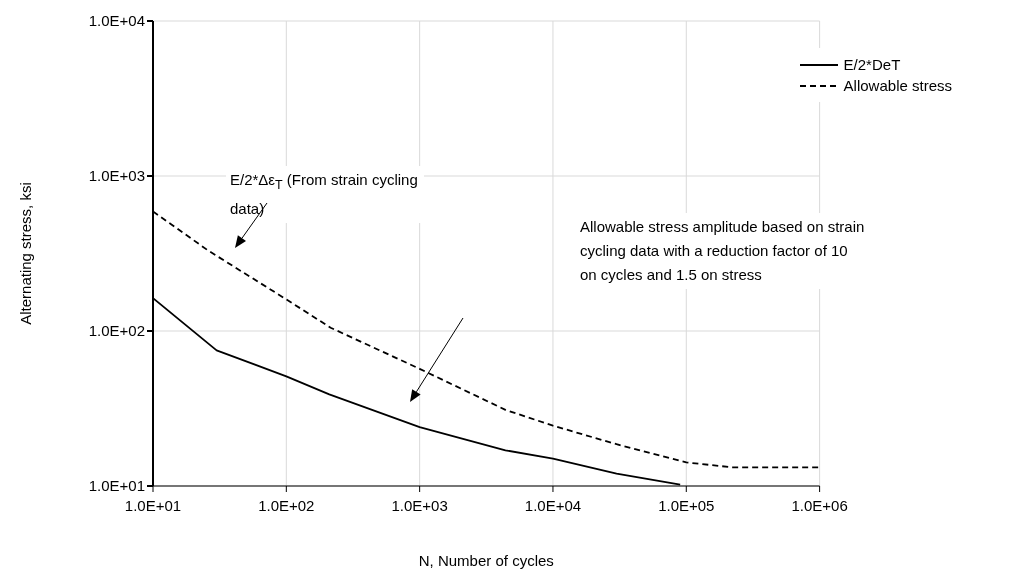  Describe the element at coordinates (897, 85) in the screenshot. I see `legend-label: Allowable stress` at that location.